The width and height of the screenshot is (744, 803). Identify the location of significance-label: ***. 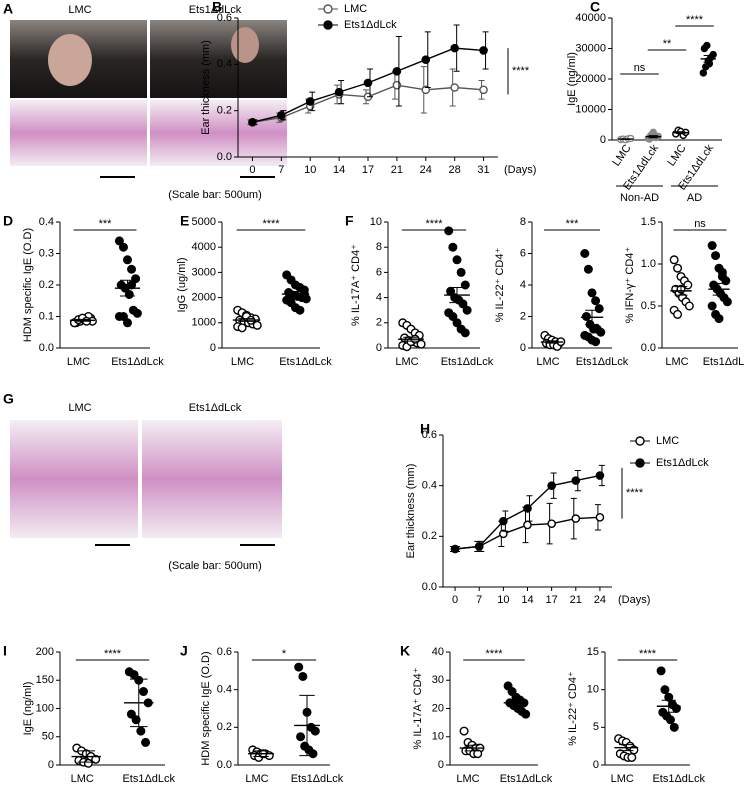
(573, 224).